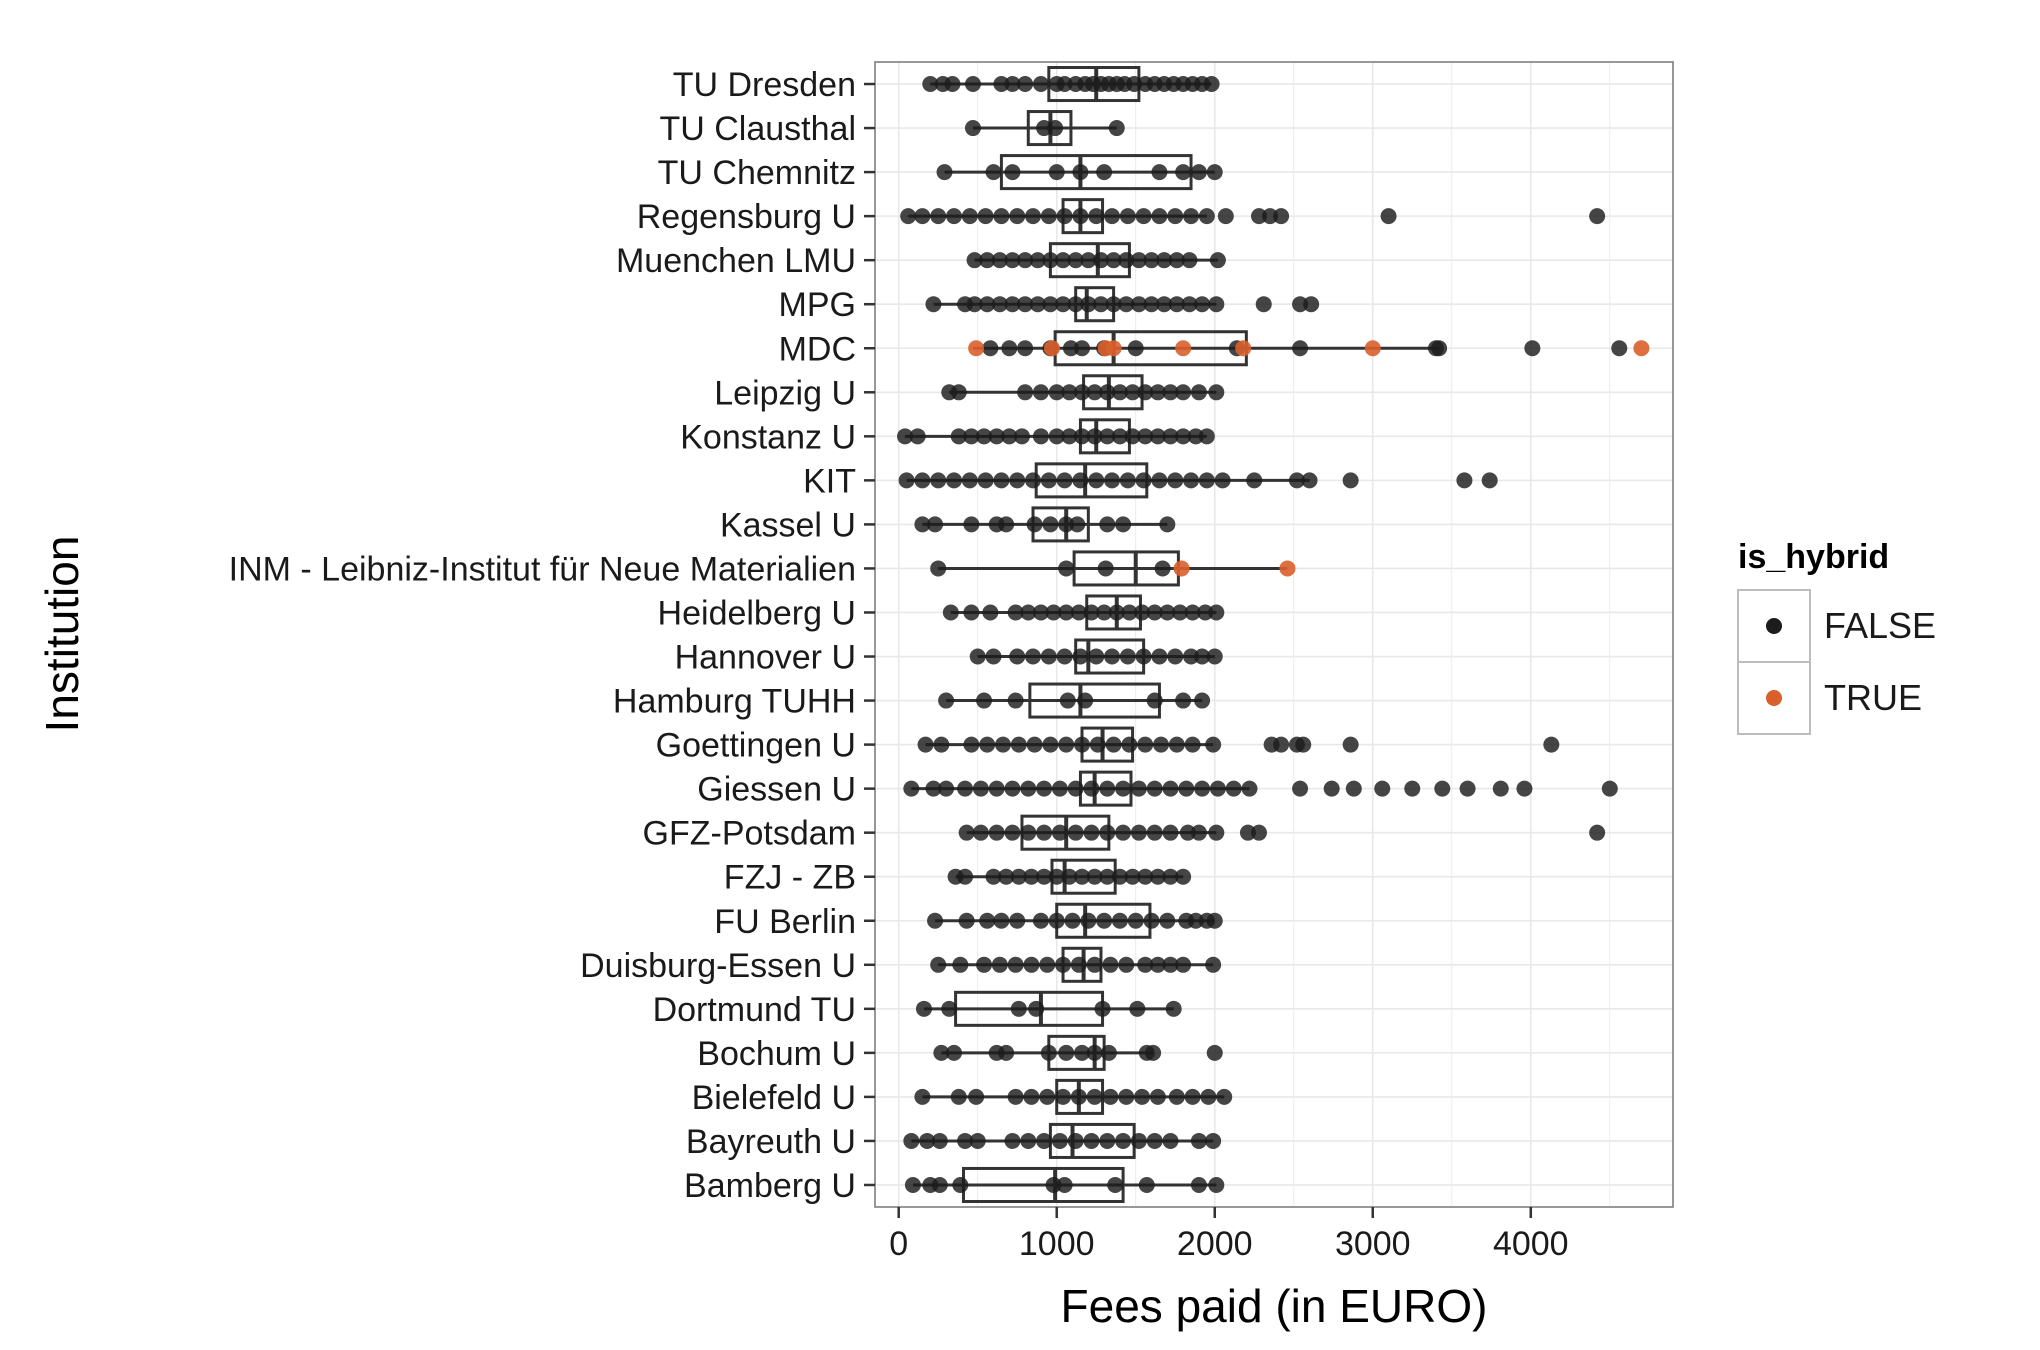  I want to click on y-tick-label-fu-berlin: FU Berlin, so click(785, 922).